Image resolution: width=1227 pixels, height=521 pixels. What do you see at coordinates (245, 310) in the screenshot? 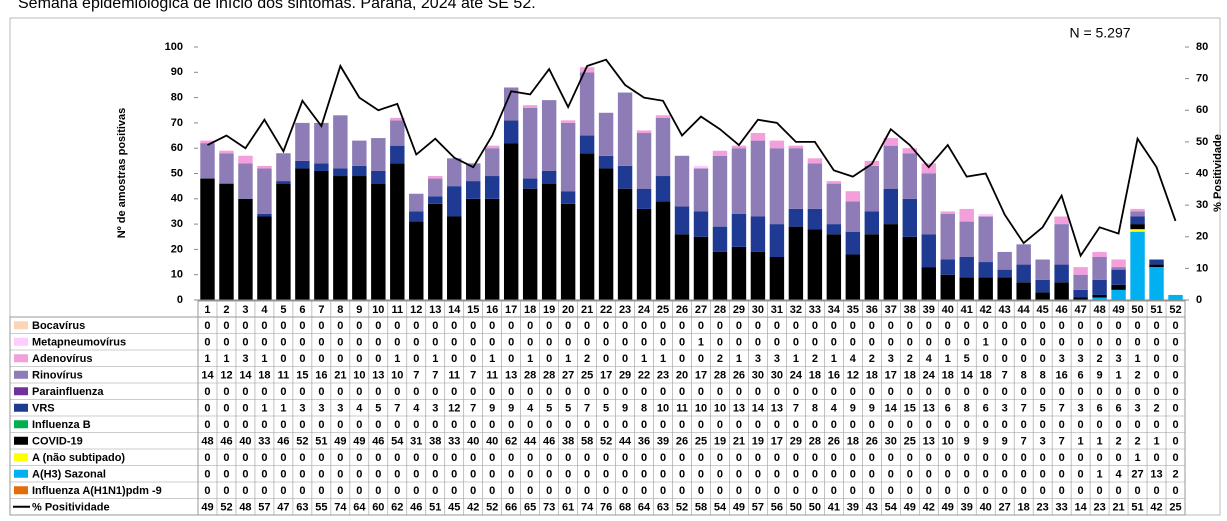
I see `x-tick-label: 3` at bounding box center [245, 310].